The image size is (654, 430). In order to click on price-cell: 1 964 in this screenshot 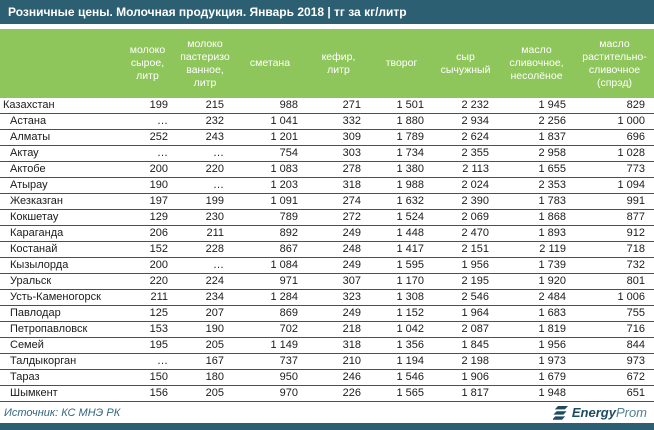, I will do `click(465, 313)`.